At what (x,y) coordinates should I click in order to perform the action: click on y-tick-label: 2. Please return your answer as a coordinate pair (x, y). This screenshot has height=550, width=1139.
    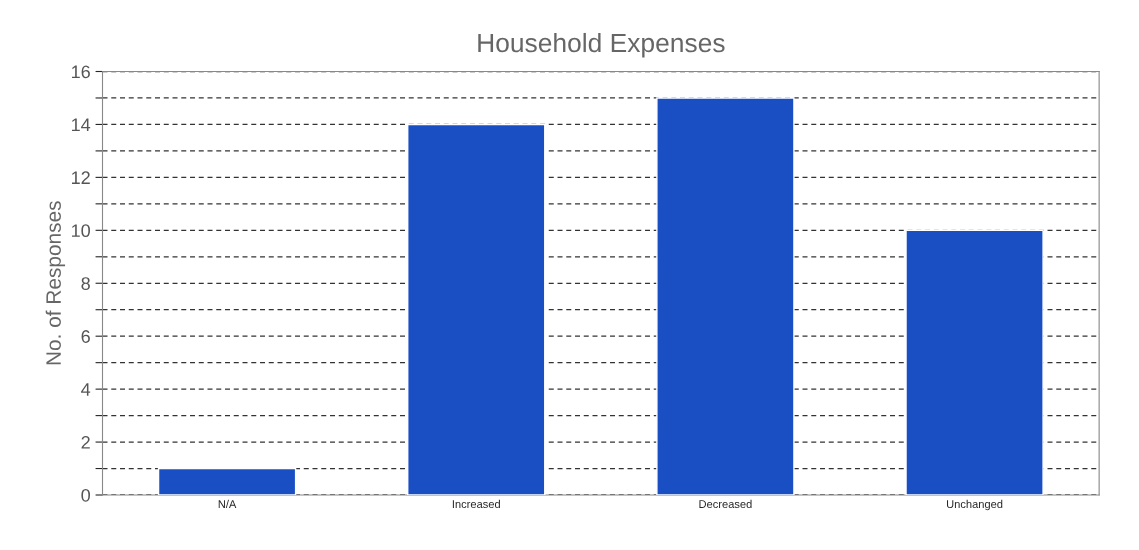
    Looking at the image, I should click on (85, 442).